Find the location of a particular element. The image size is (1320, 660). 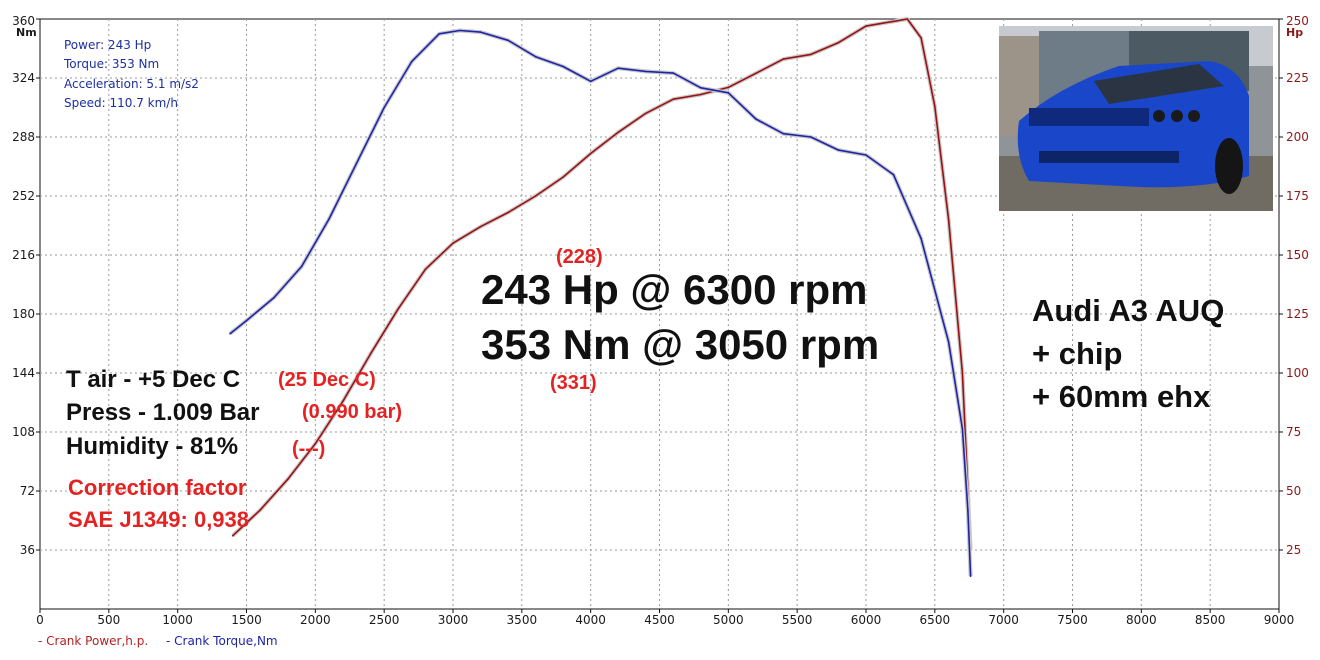

car-mod-exhaust: + 60mm ehx is located at coordinates (1121, 396).